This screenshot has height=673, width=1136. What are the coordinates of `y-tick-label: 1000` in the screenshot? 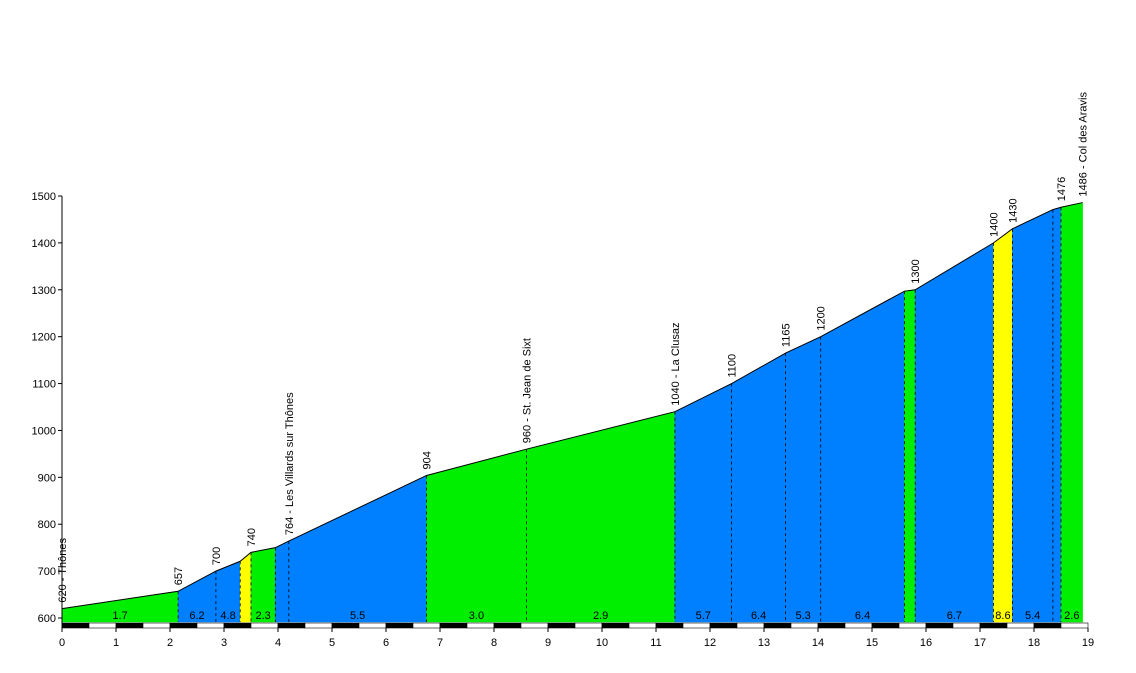 It's located at (44, 431).